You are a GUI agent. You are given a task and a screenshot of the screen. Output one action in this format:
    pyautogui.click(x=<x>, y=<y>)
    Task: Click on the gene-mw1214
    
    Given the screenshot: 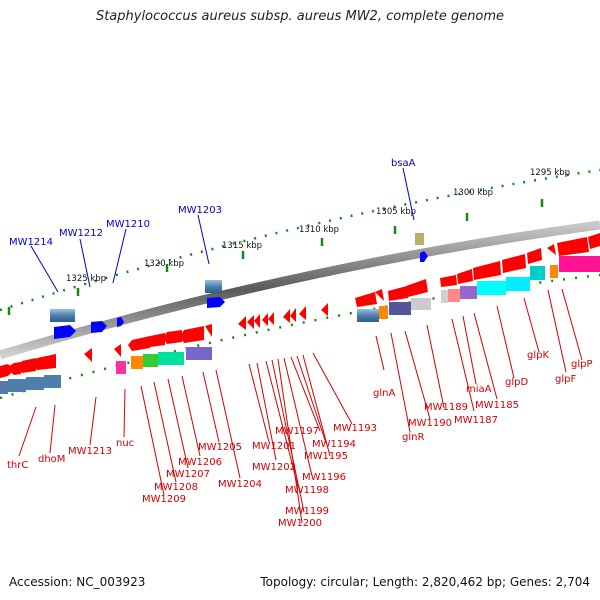 What is the action you would take?
    pyautogui.click(x=65, y=332)
    